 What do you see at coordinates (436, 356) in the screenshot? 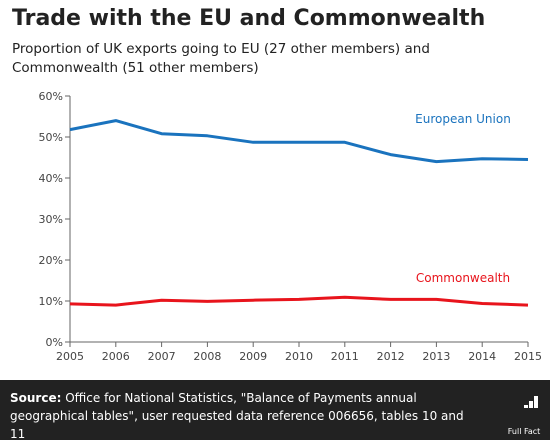
I see `x-tick-label: 2013` at bounding box center [436, 356].